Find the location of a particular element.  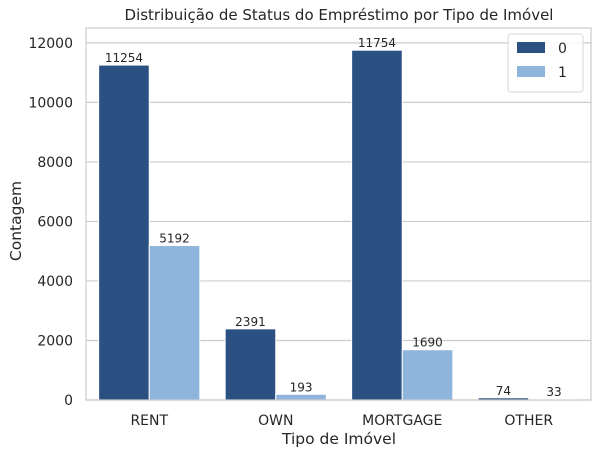

x-tick-label: OTHER is located at coordinates (528, 421).